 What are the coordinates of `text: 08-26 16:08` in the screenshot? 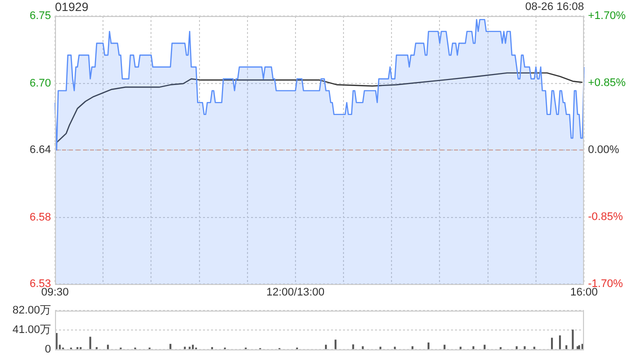 It's located at (554, 7).